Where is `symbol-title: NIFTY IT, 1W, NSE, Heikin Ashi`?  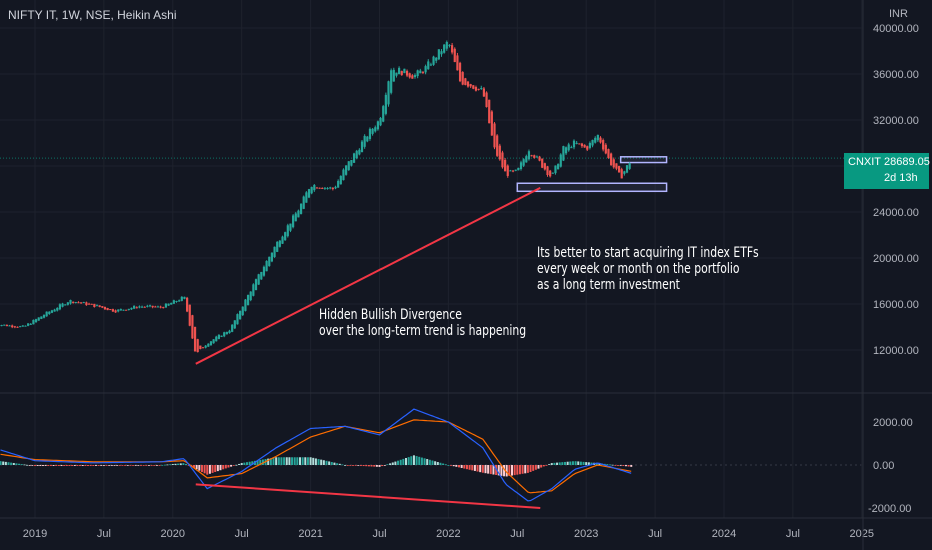
symbol-title: NIFTY IT, 1W, NSE, Heikin Ashi is located at coordinates (92, 15).